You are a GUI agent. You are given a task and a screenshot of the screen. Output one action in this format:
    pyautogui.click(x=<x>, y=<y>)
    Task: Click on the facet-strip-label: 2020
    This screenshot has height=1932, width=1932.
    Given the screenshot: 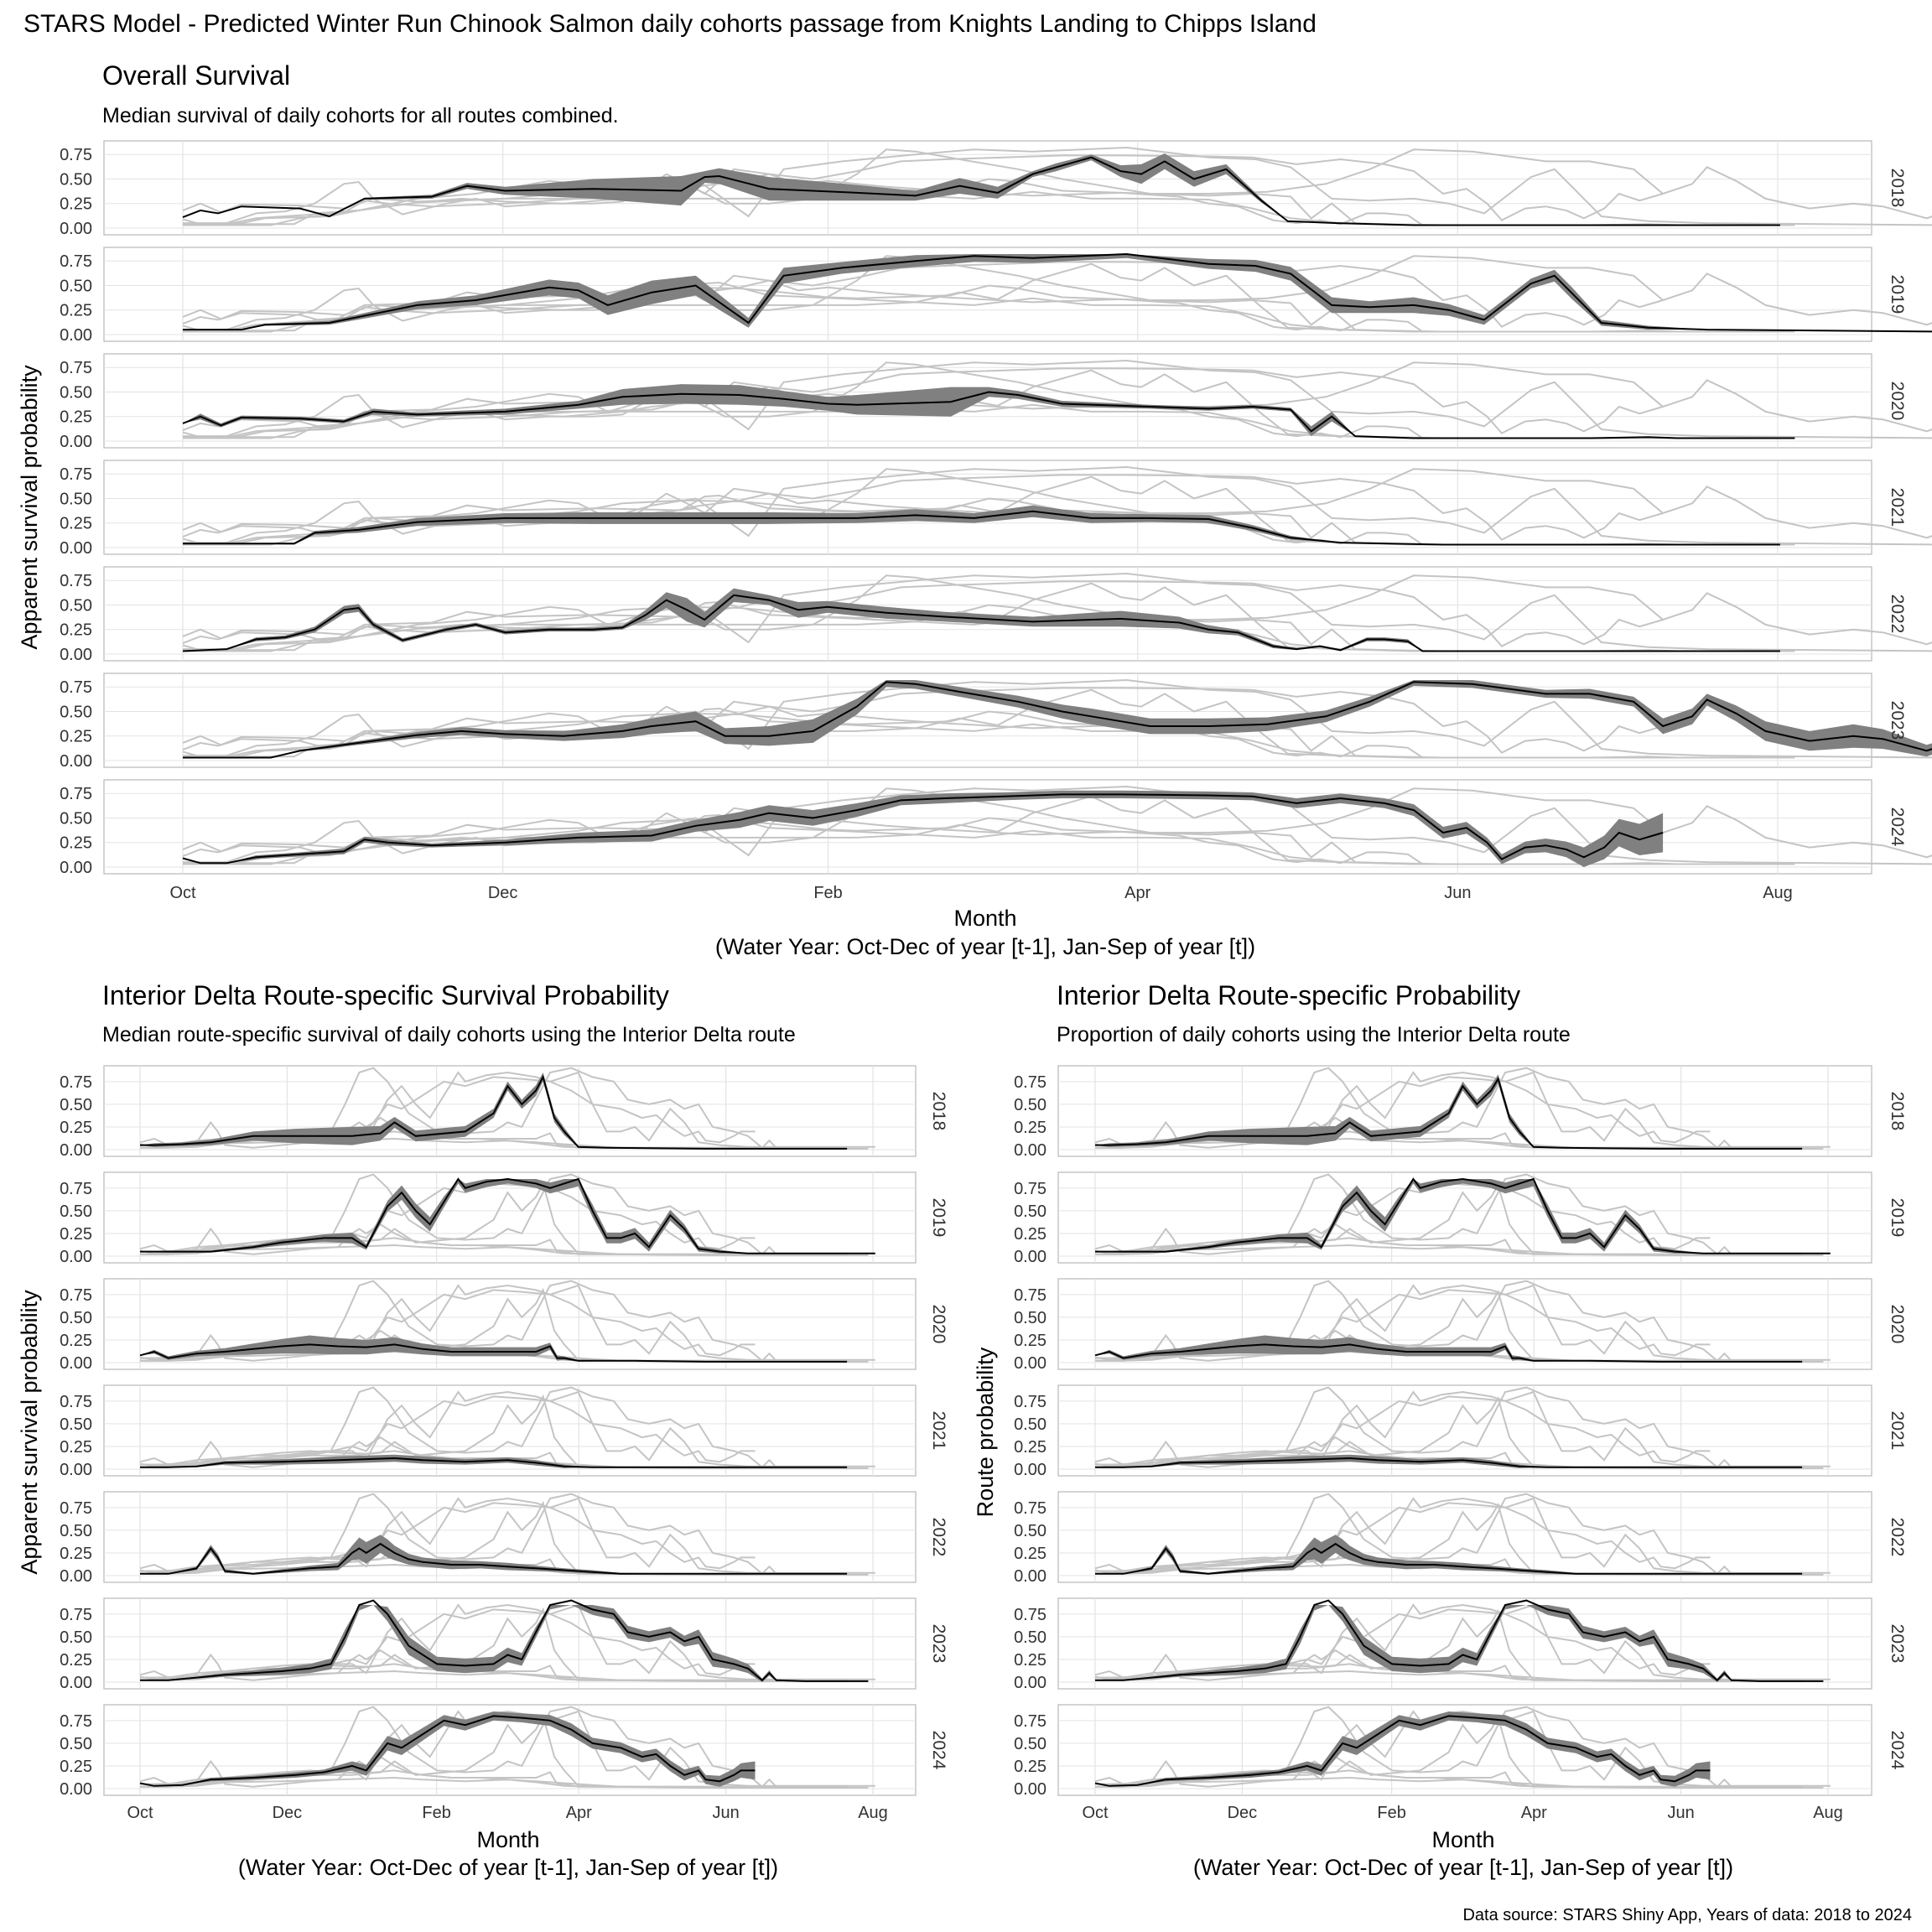 What is the action you would take?
    pyautogui.click(x=1898, y=401)
    